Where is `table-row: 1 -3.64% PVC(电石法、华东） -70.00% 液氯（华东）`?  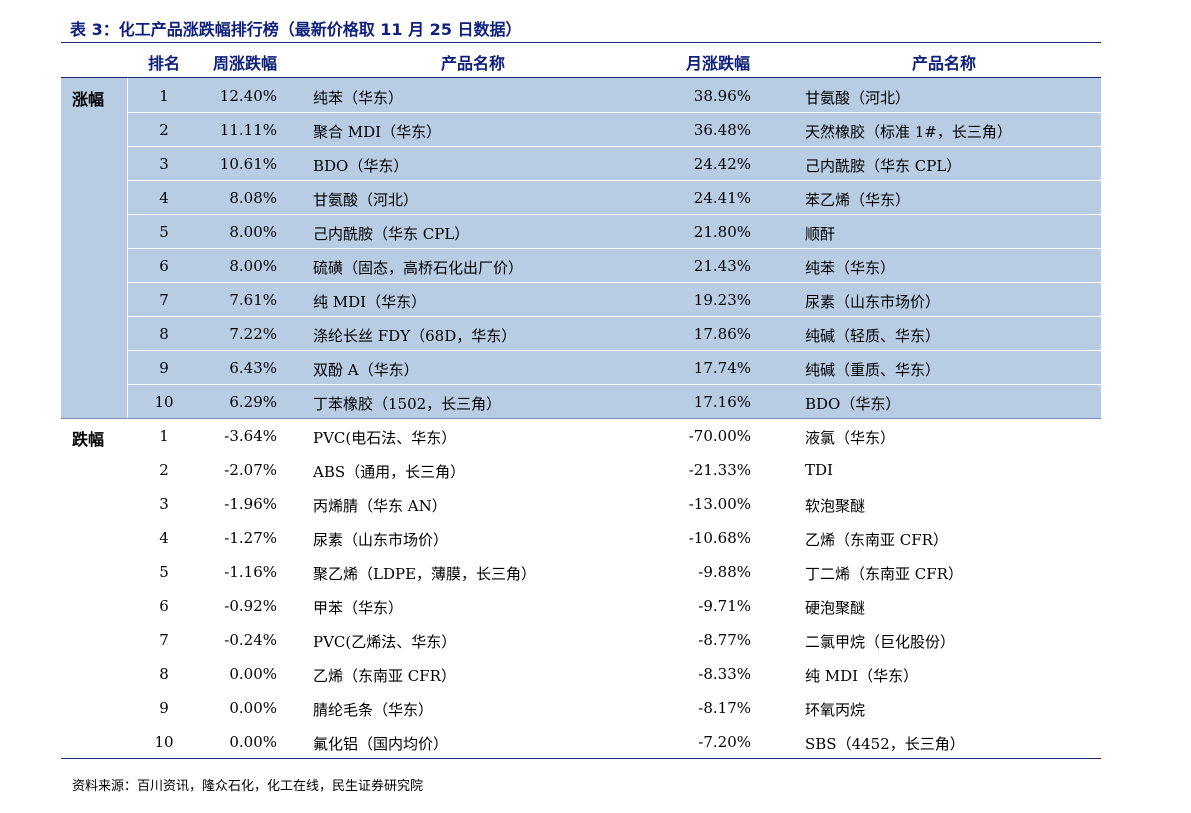
table-row: 1 -3.64% PVC(电石法、华东） -70.00% 液氯（华东） is located at coordinates (581, 436).